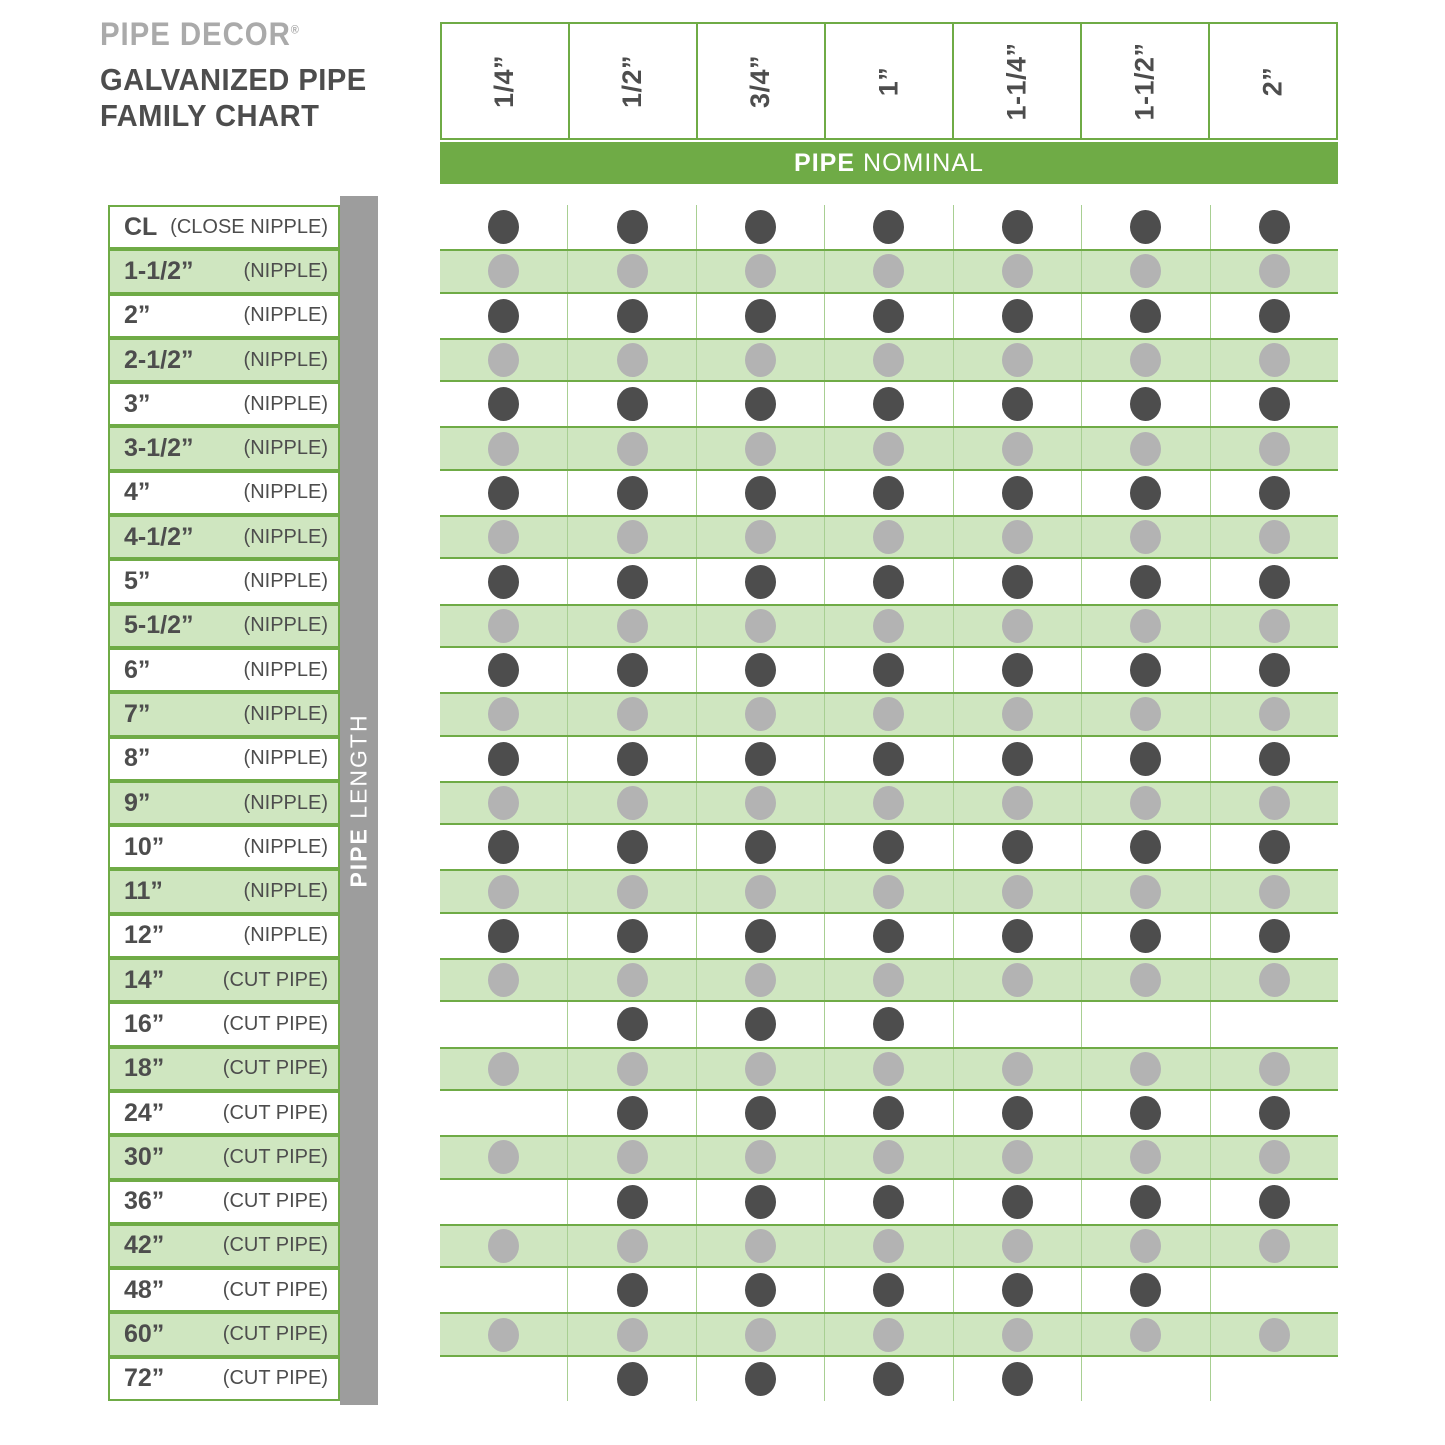  What do you see at coordinates (144, 1245) in the screenshot?
I see `row-size-label: 42”` at bounding box center [144, 1245].